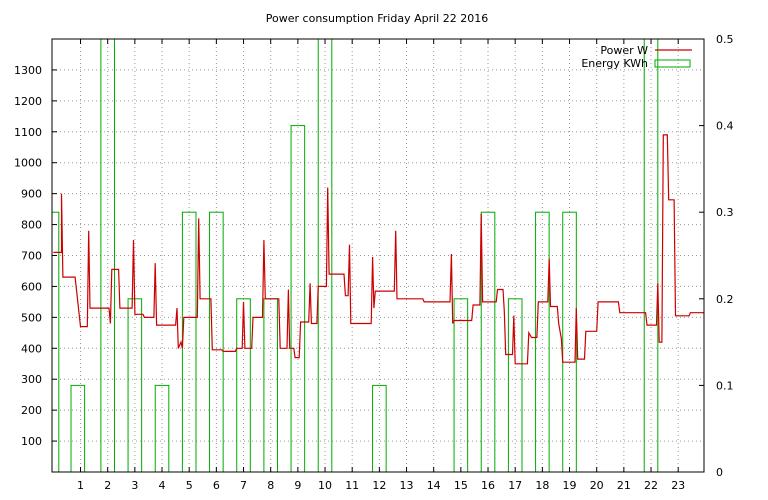 The width and height of the screenshot is (768, 500). I want to click on x-tick-label: 15, so click(461, 485).